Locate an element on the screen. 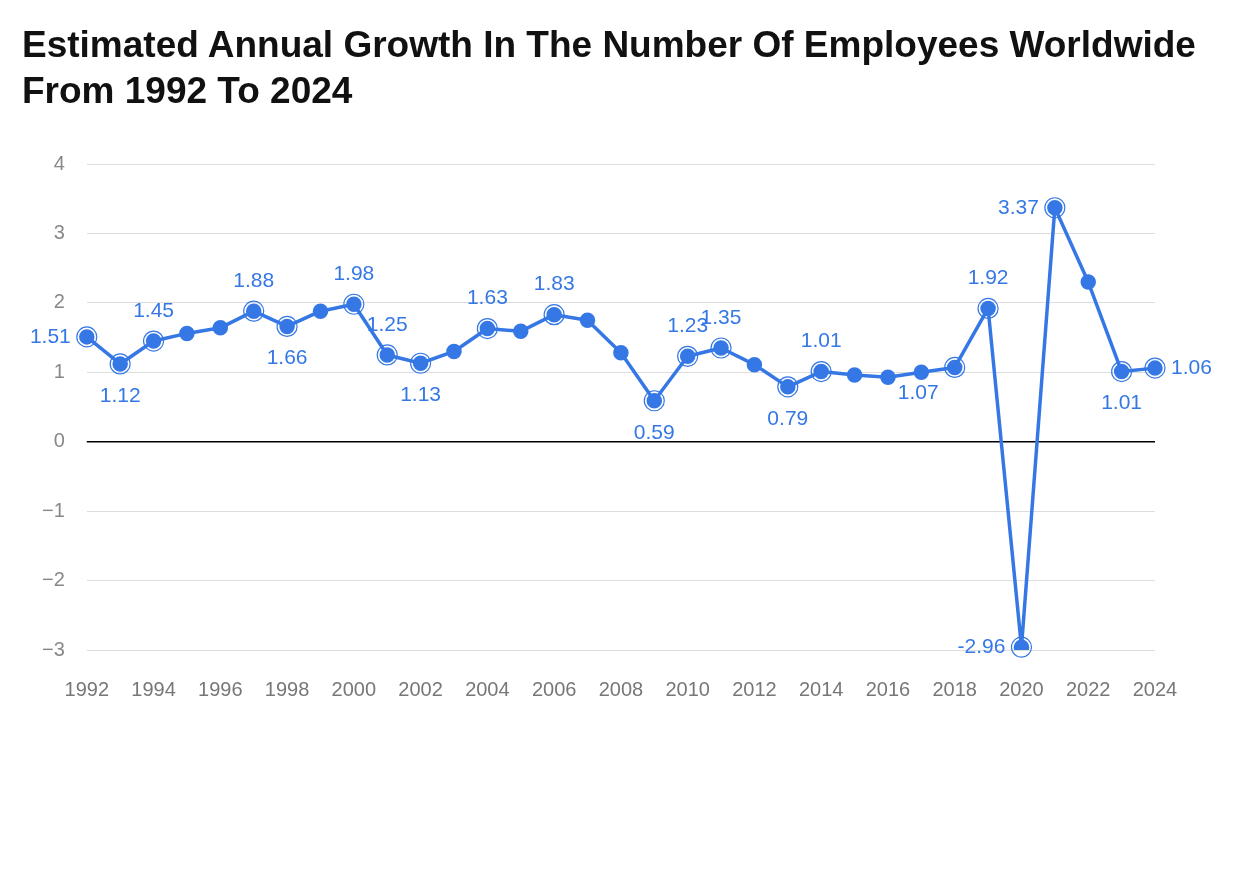 The width and height of the screenshot is (1240, 880). x-tick-label: 1992 is located at coordinates (87, 688).